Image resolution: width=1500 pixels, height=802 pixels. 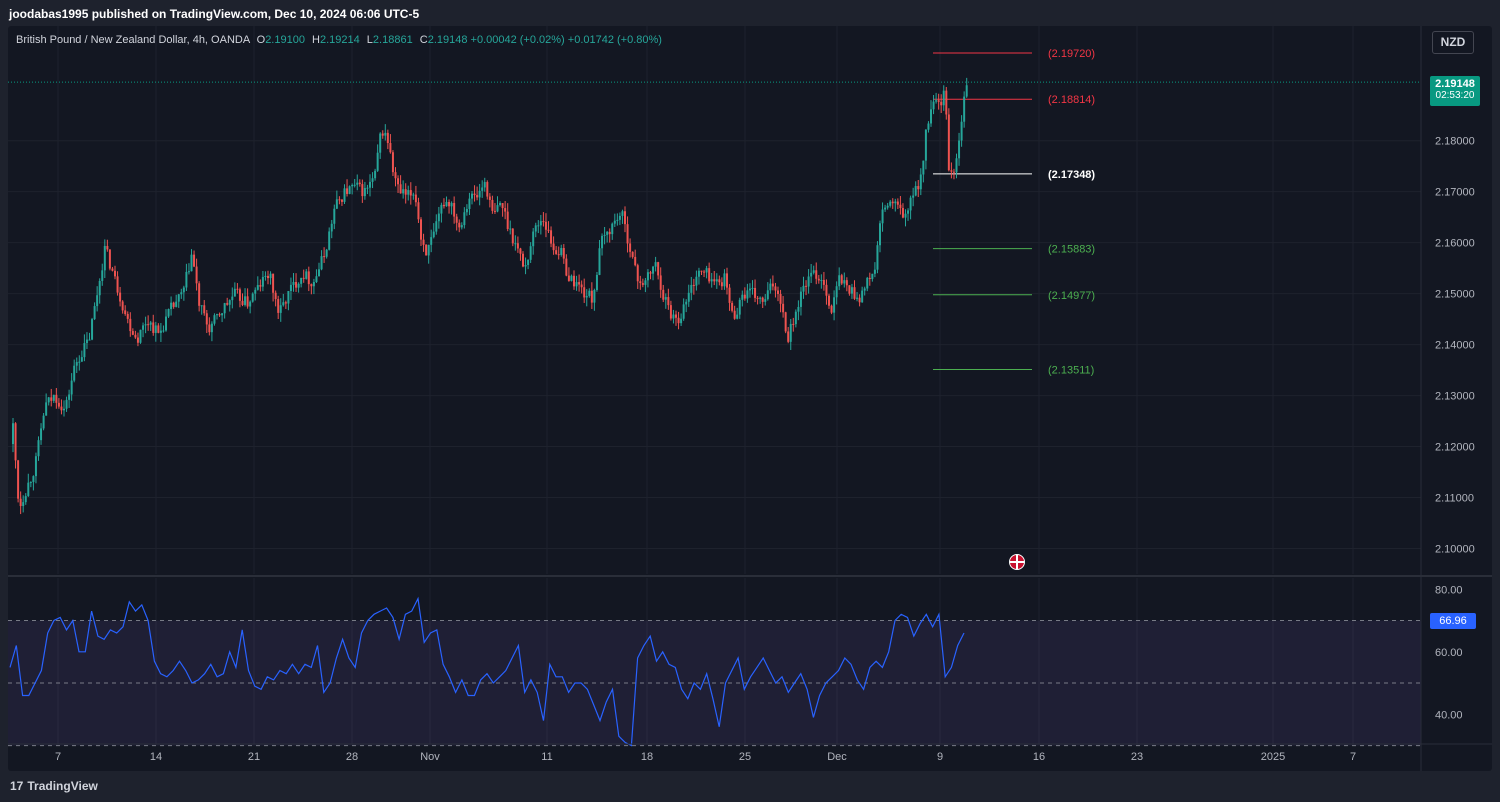 What do you see at coordinates (54, 786) in the screenshot?
I see `tradingview-footer: 17 TradingView` at bounding box center [54, 786].